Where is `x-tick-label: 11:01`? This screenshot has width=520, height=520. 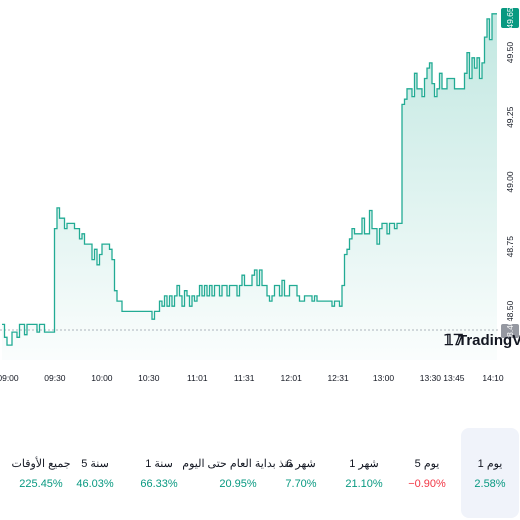
x-tick-label: 11:01 is located at coordinates (197, 378).